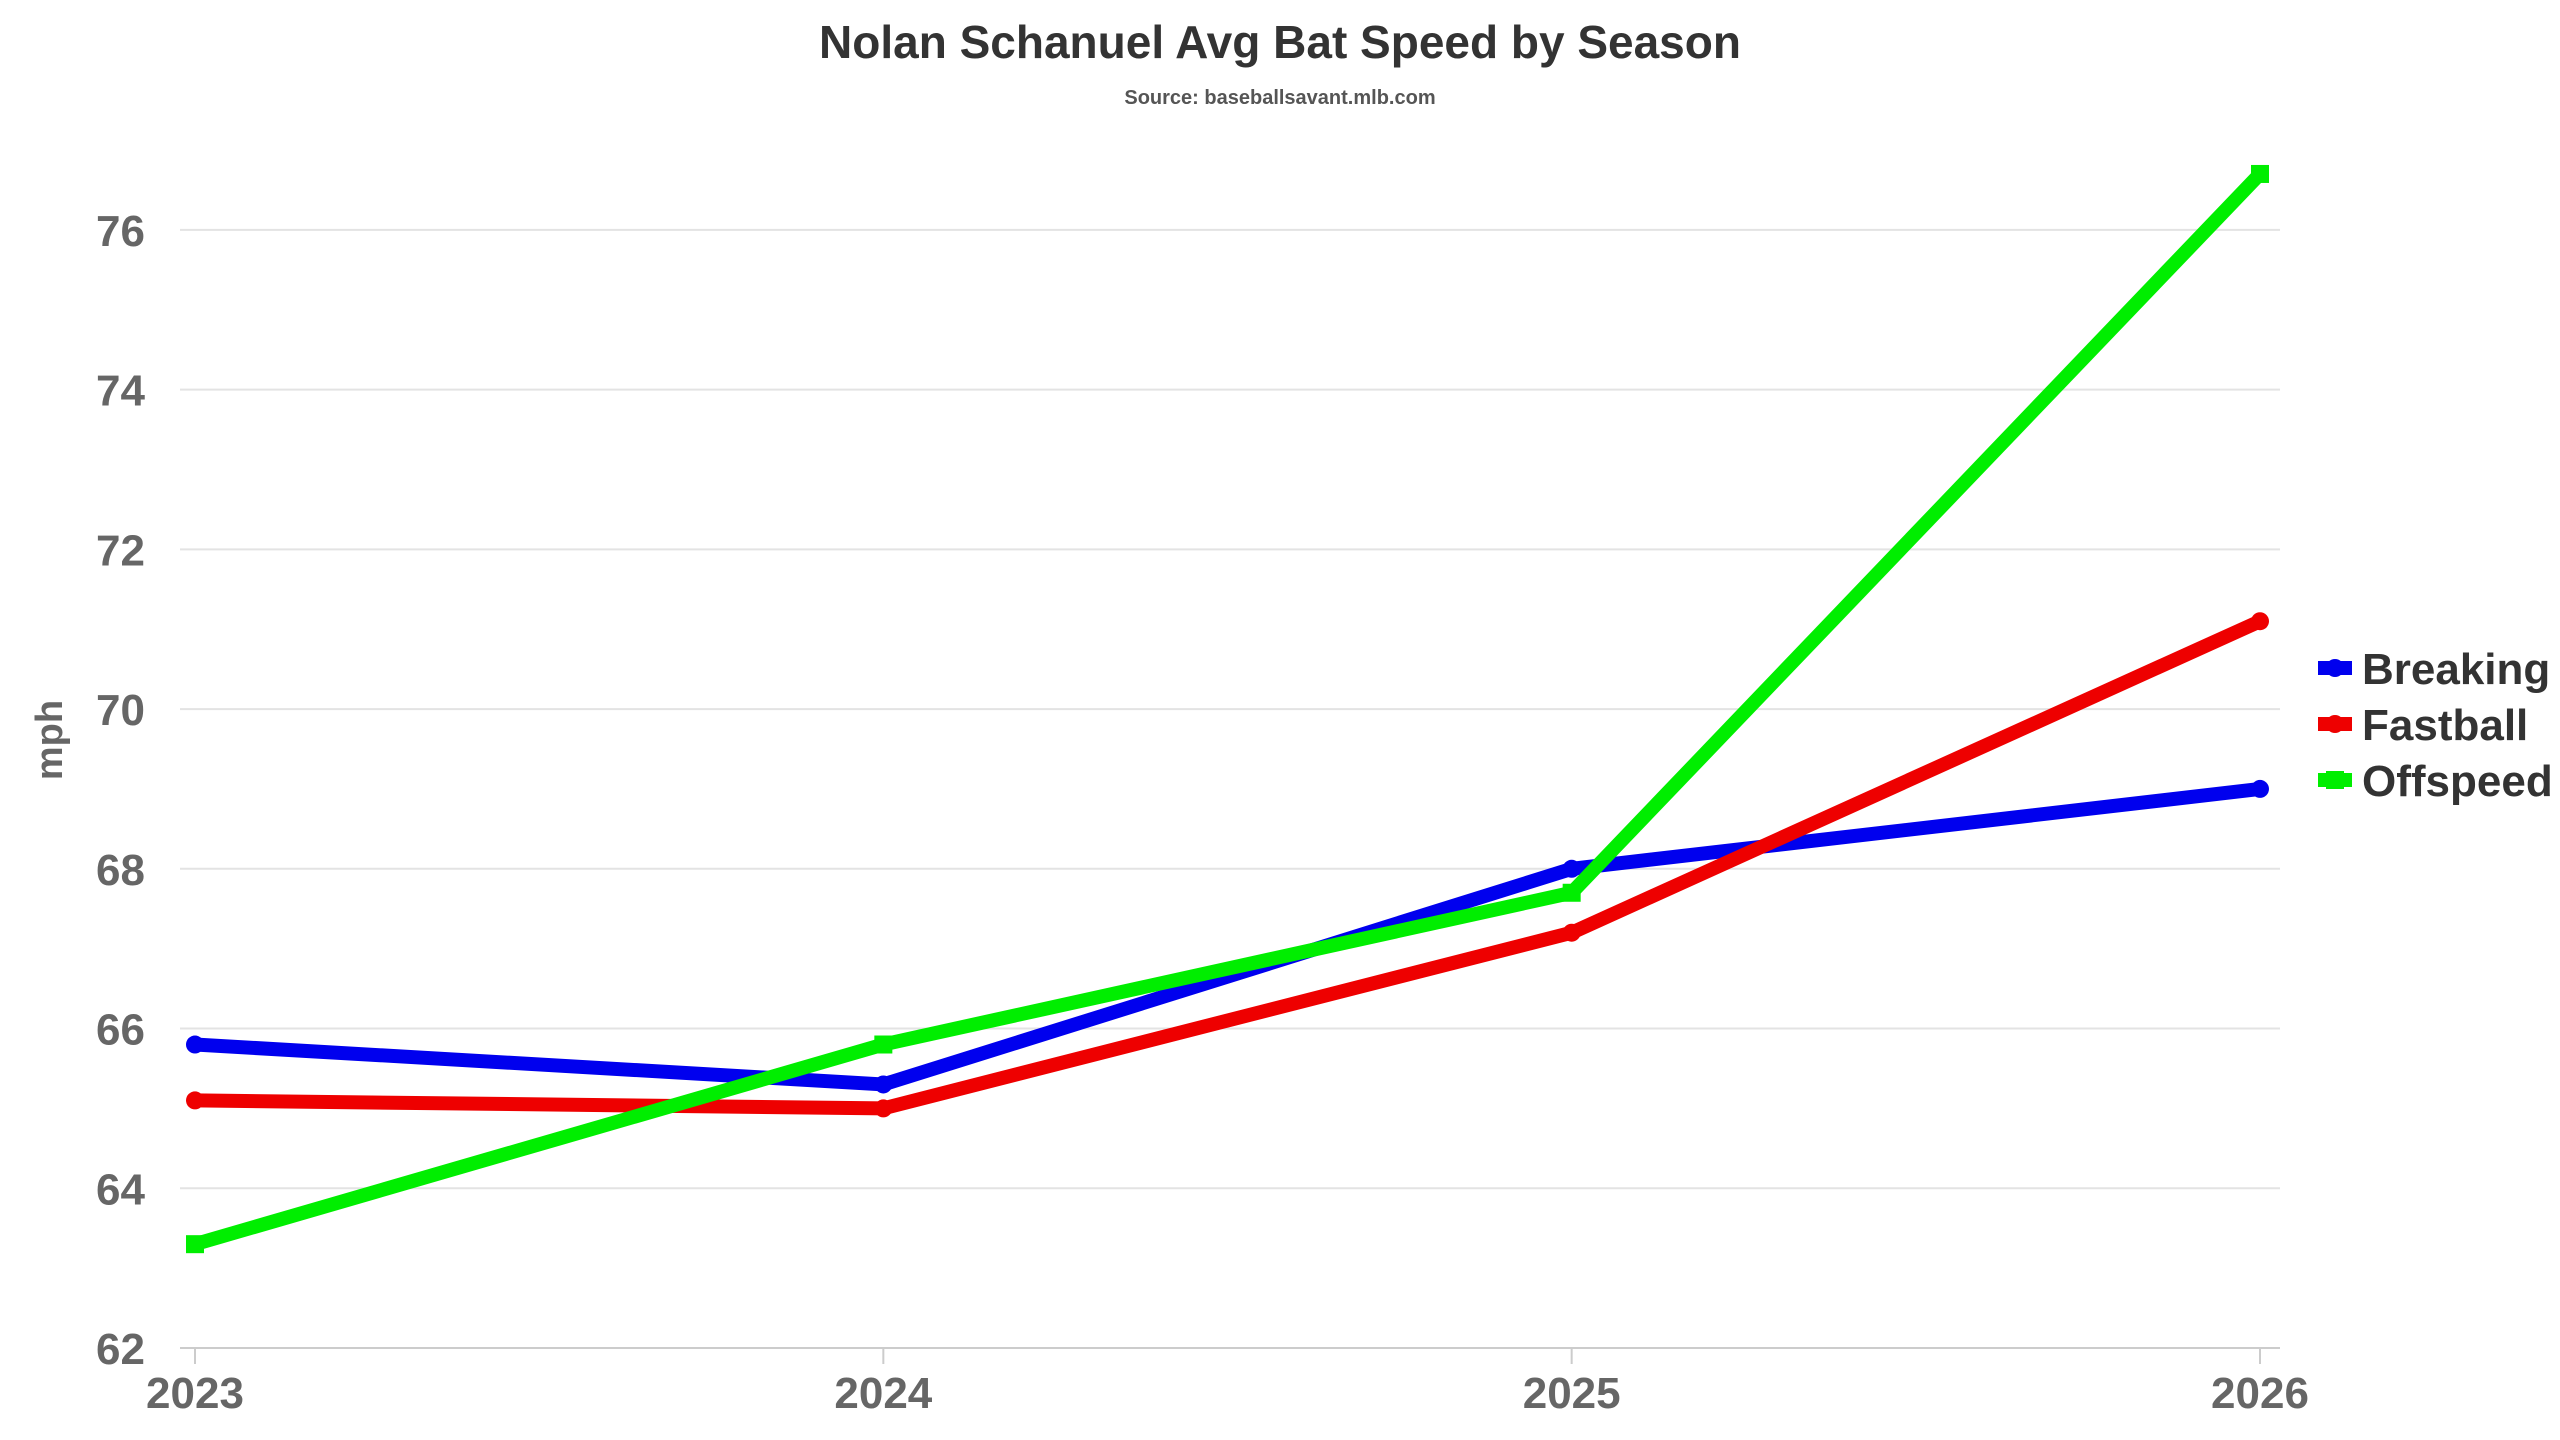 The height and width of the screenshot is (1440, 2560). What do you see at coordinates (120, 550) in the screenshot?
I see `y-tick-label: 72` at bounding box center [120, 550].